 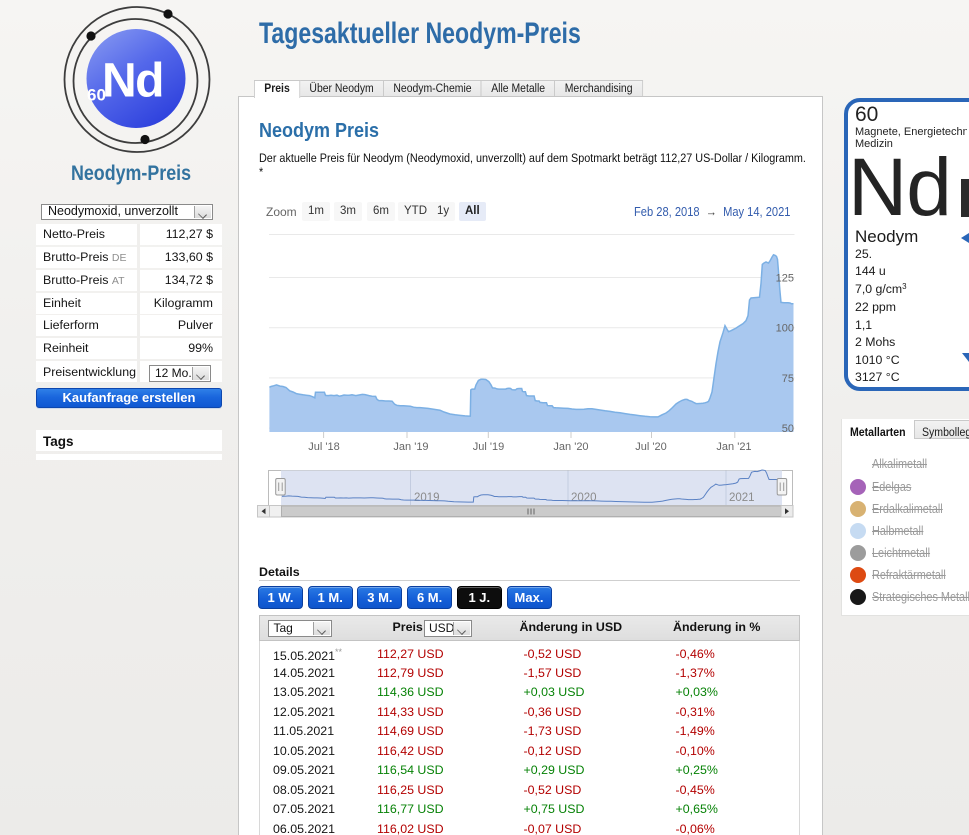 I want to click on svg-text: Jan '19, so click(x=410, y=447).